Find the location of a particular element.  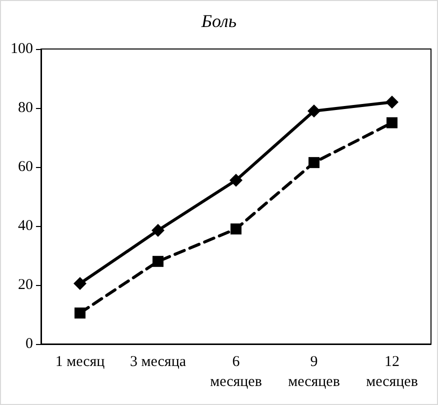

x-tick-label: 12 месяцев is located at coordinates (392, 372).